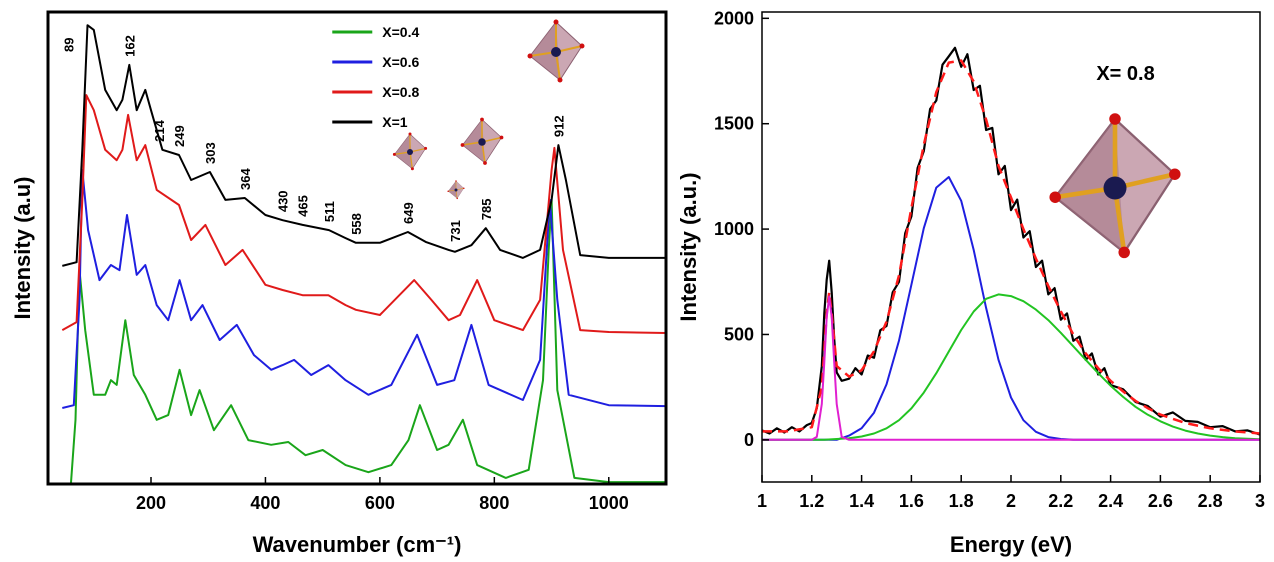 This screenshot has height=562, width=1274. Describe the element at coordinates (494, 503) in the screenshot. I see `x-tick-label: 800` at that location.